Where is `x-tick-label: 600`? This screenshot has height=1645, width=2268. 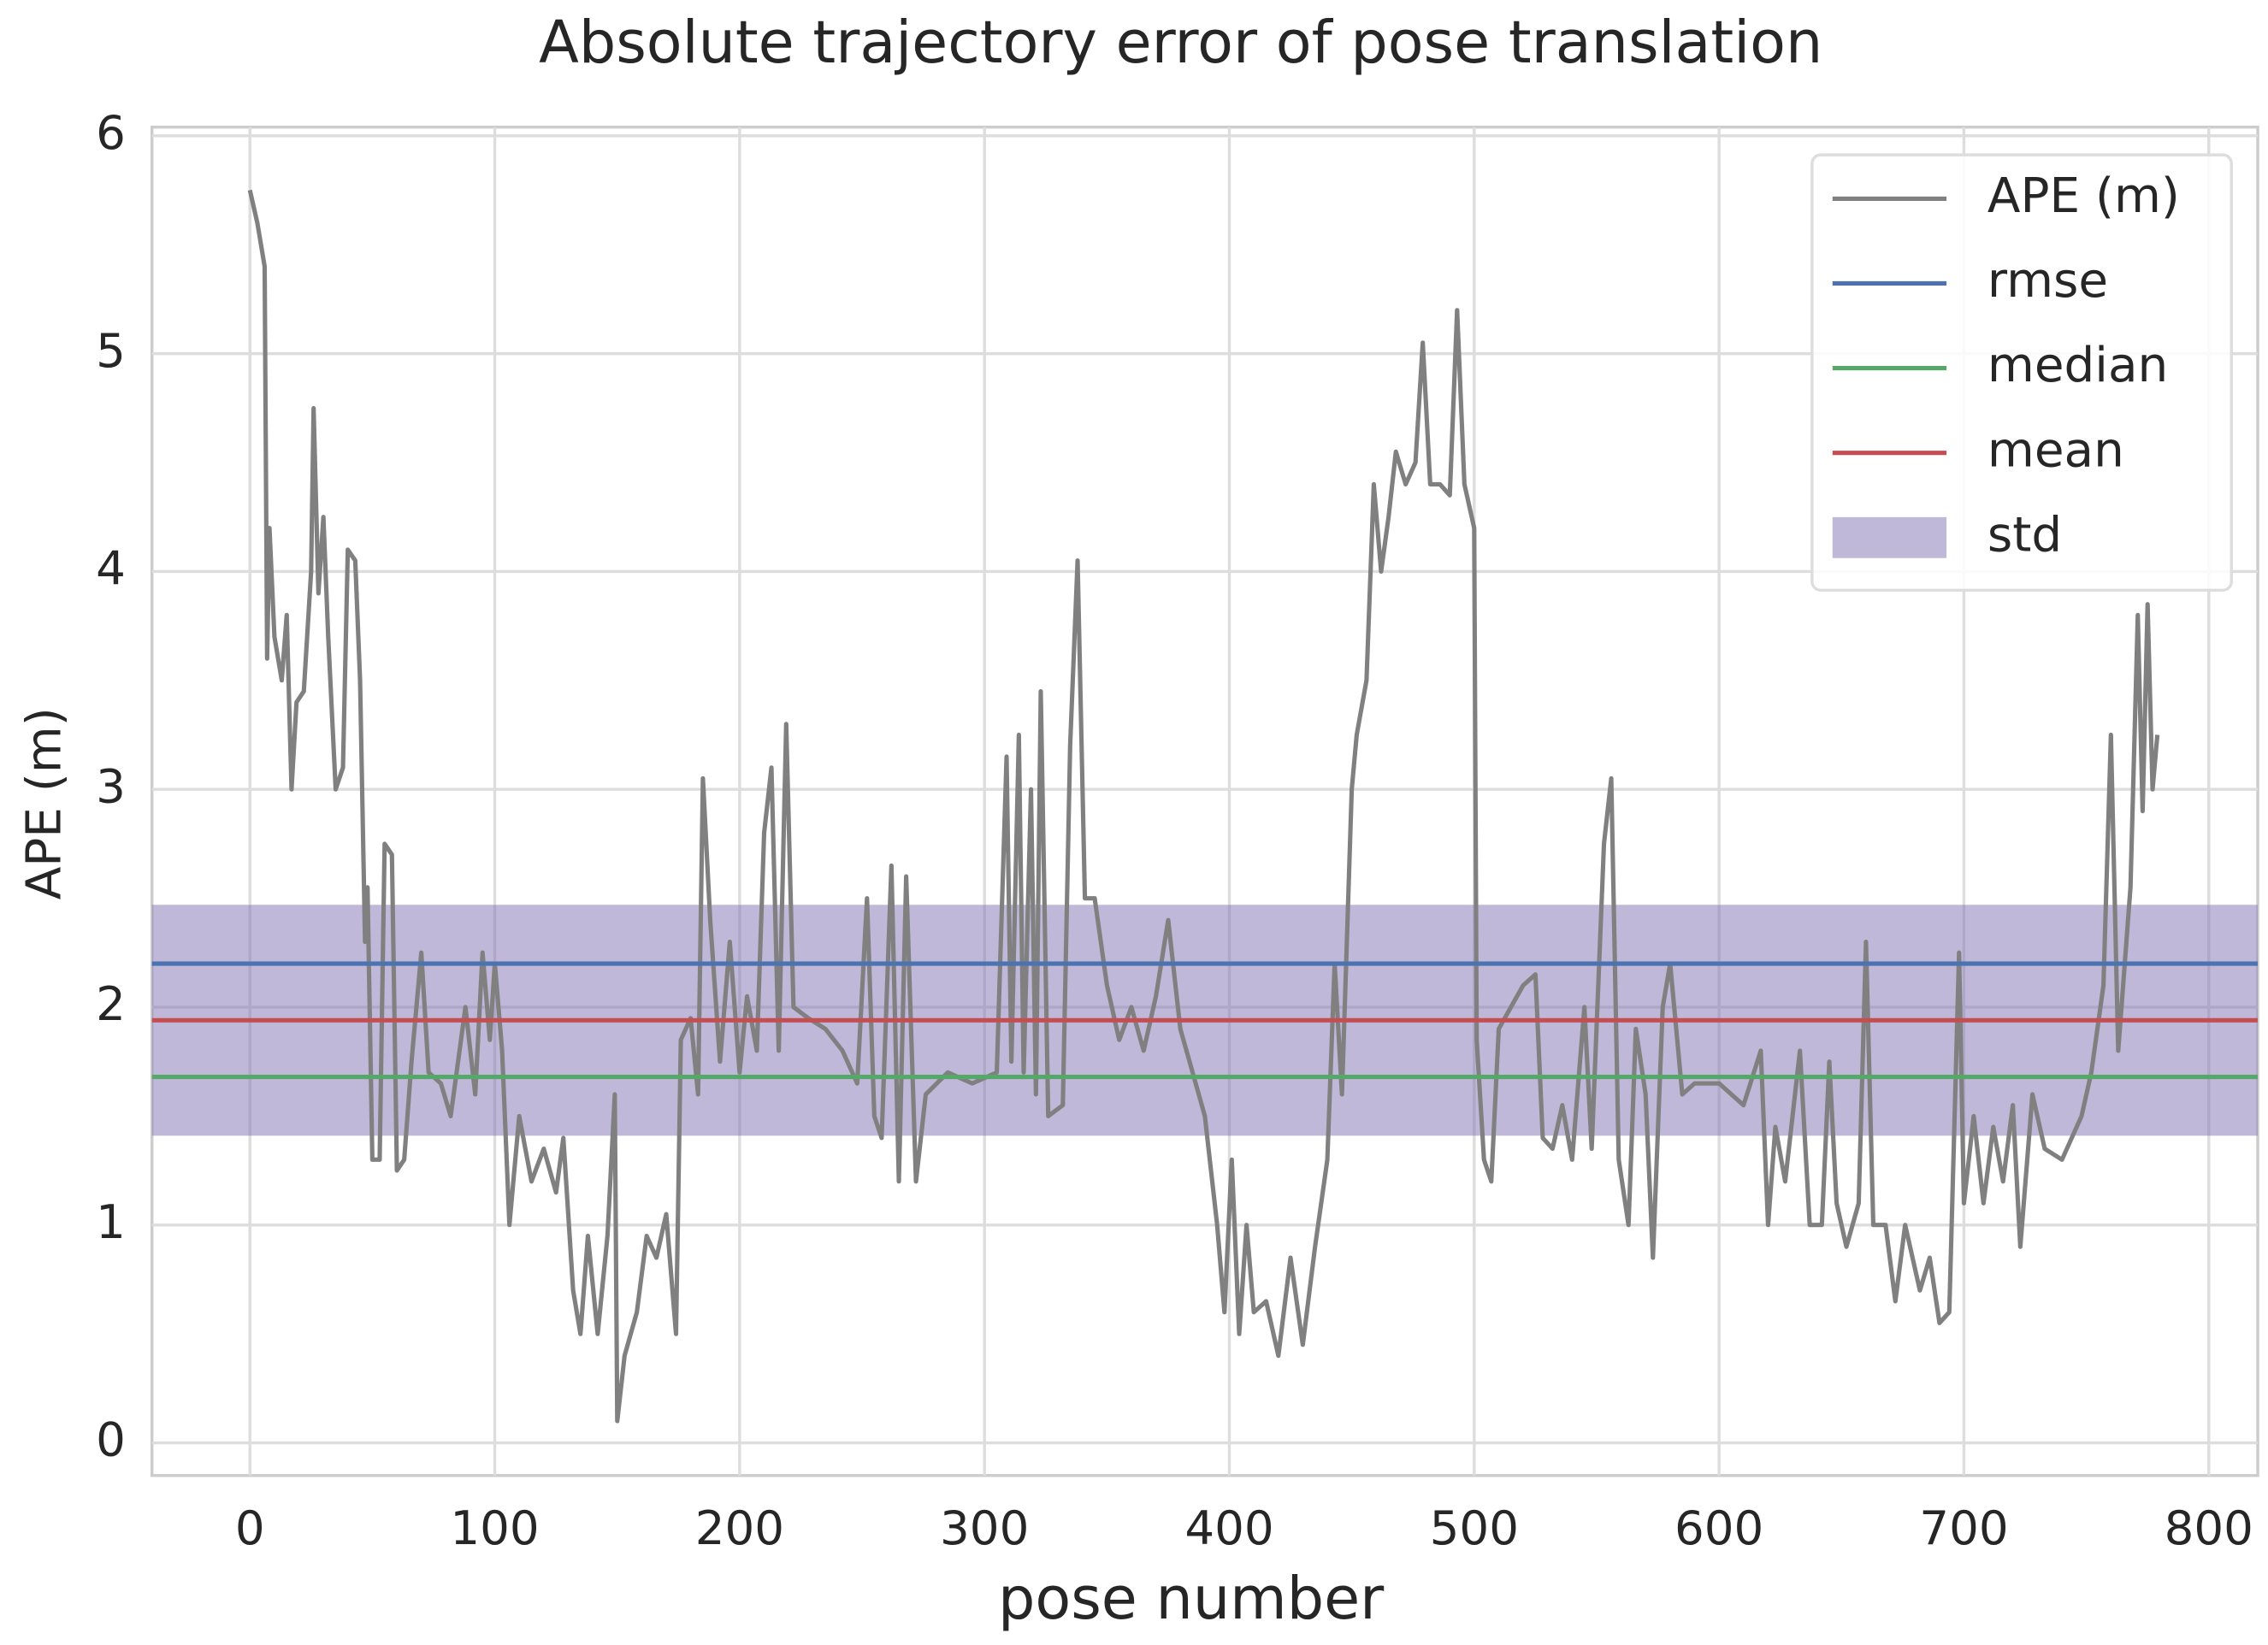 x-tick-label: 600 is located at coordinates (1718, 1528).